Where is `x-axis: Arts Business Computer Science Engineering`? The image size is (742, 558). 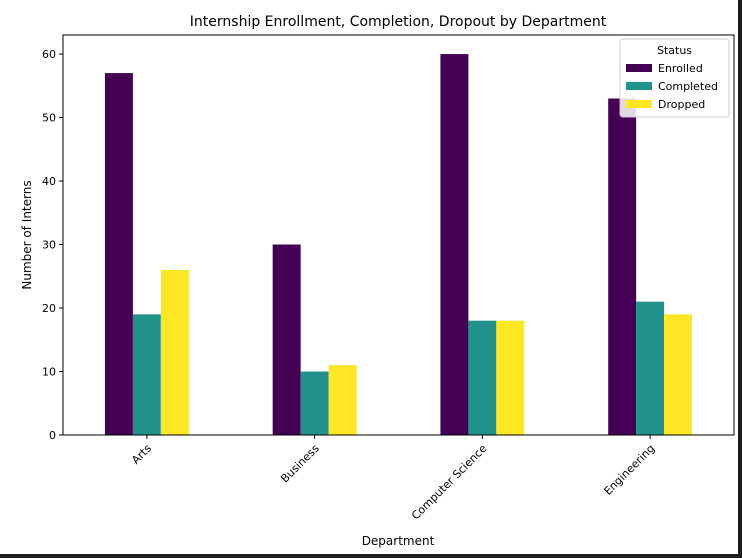
x-axis: Arts Business Computer Science Engineering is located at coordinates (393, 478).